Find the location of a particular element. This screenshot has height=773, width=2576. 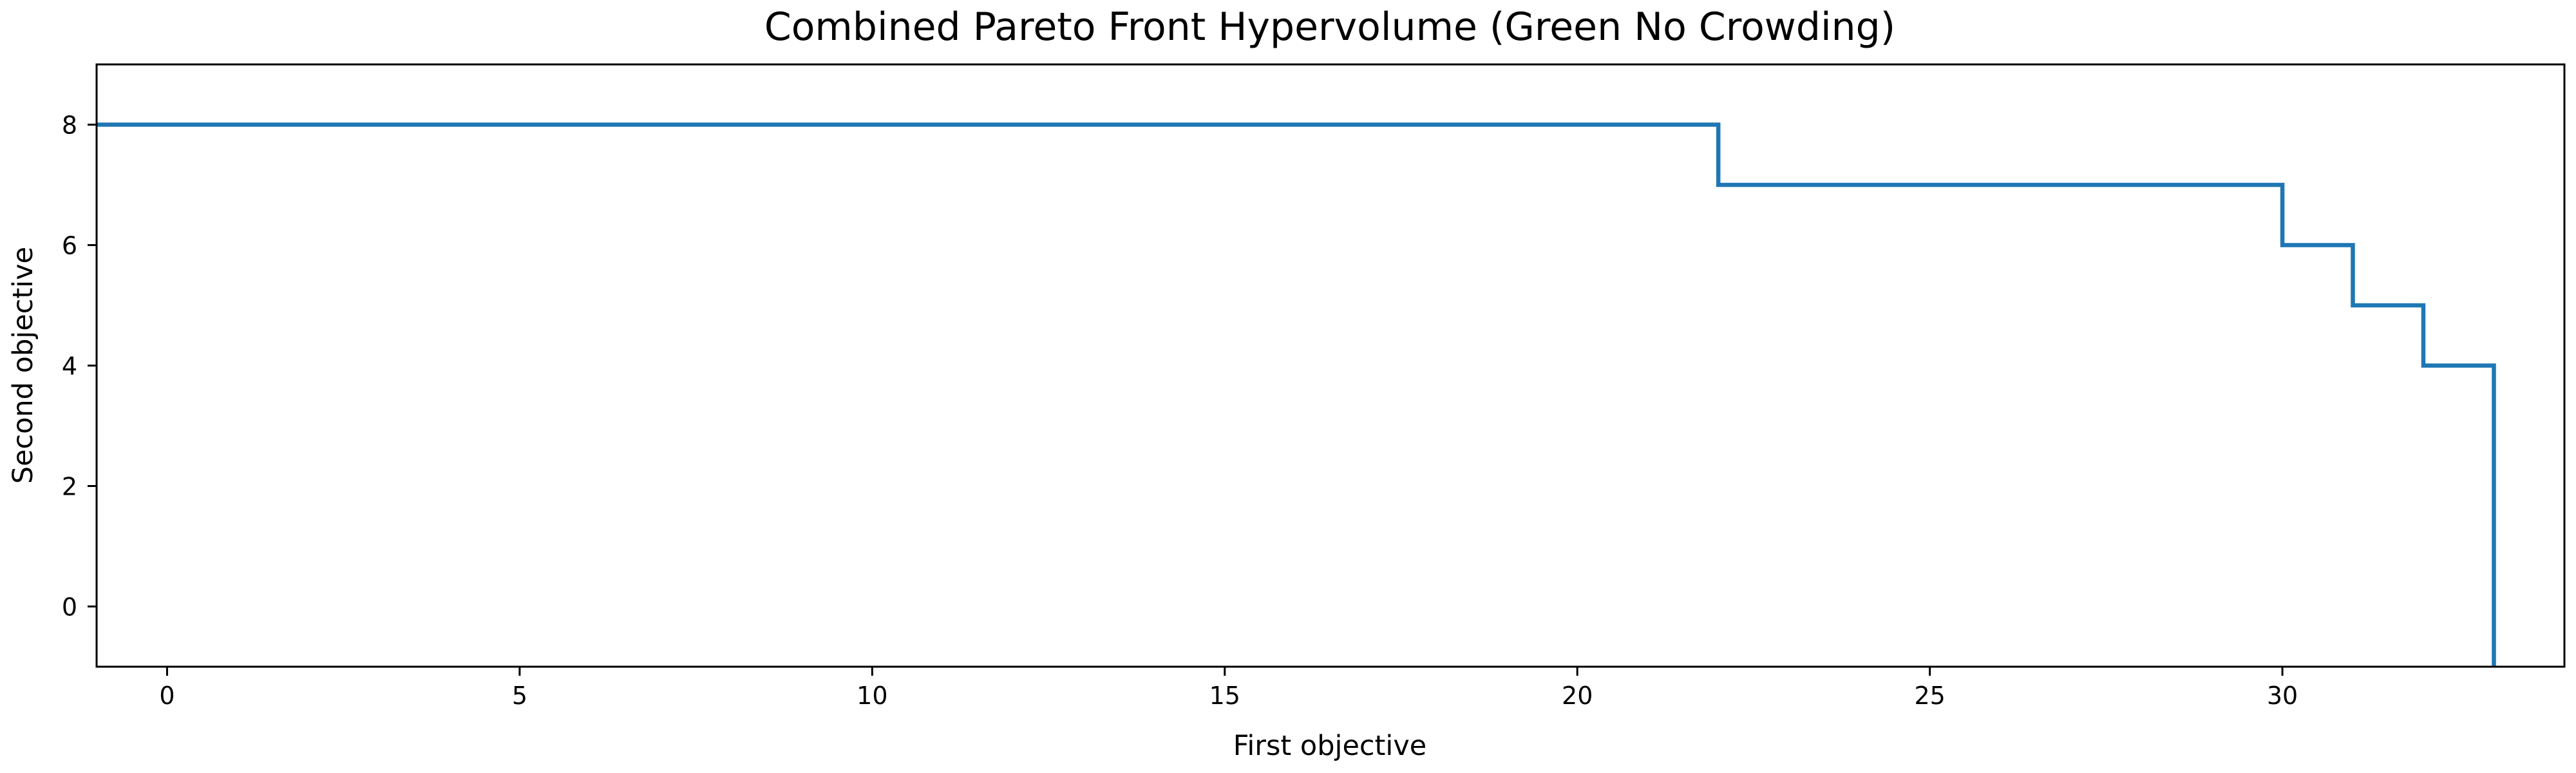

x-tick-label: 20 is located at coordinates (1578, 696).